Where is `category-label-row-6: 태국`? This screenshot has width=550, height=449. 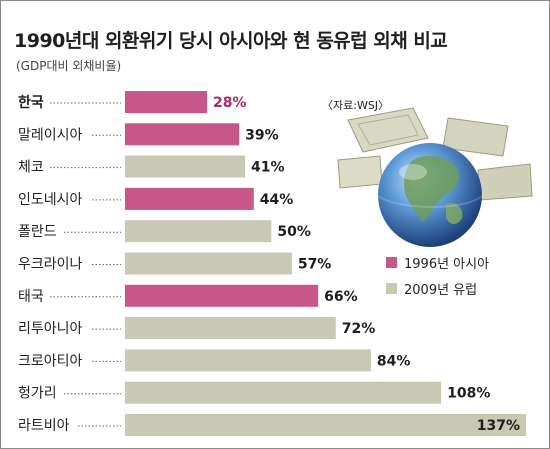
category-label-row-6: 태국 is located at coordinates (31, 297).